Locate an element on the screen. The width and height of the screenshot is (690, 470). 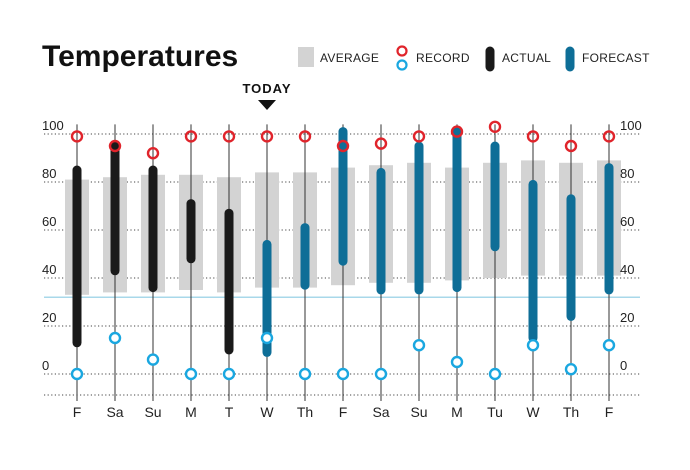
x-axis-labels: F Sa Su M T W Th F Sa Su M Tu W Th F is located at coordinates (343, 412).